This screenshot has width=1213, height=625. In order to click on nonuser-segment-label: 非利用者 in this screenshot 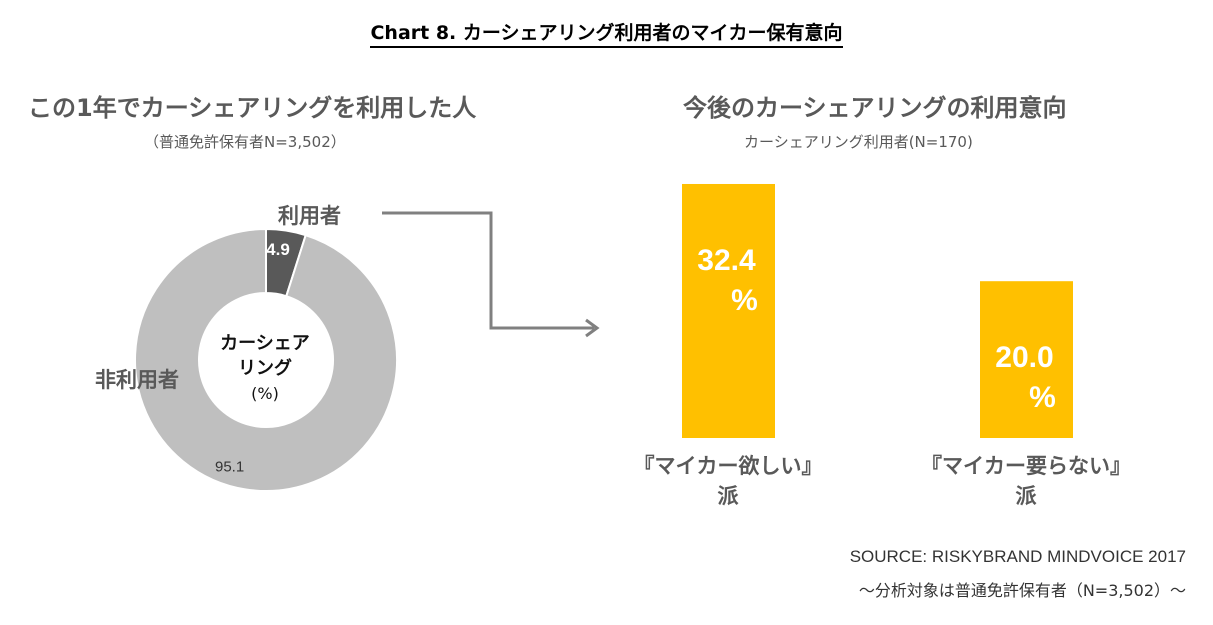, I will do `click(137, 380)`.